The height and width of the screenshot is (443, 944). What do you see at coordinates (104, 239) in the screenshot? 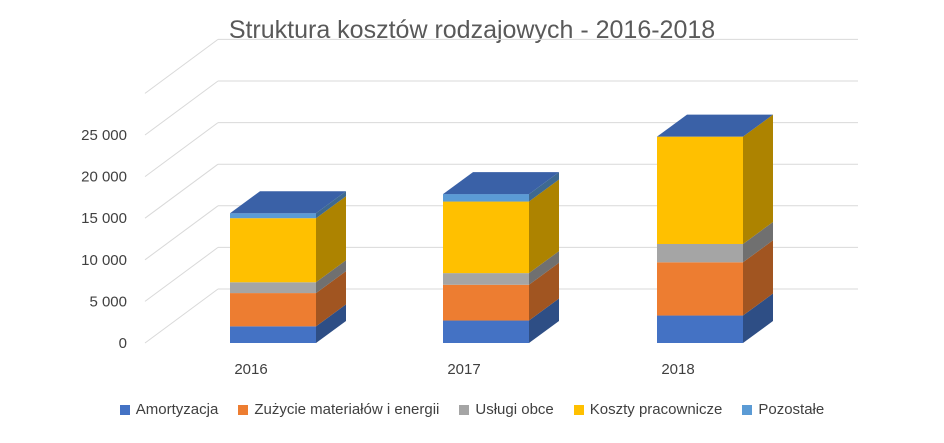
I see `y-axis-ticks: 0 5 000 10 000 15 000 20 000 25 000` at bounding box center [104, 239].